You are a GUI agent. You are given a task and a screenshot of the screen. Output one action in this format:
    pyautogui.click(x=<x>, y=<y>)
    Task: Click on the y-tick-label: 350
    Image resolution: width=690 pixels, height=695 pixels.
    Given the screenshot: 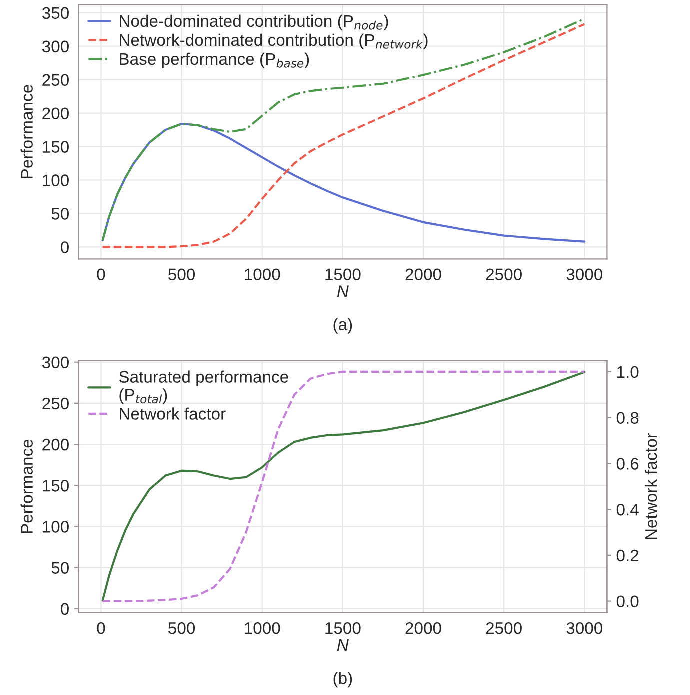 What is the action you would take?
    pyautogui.click(x=55, y=13)
    